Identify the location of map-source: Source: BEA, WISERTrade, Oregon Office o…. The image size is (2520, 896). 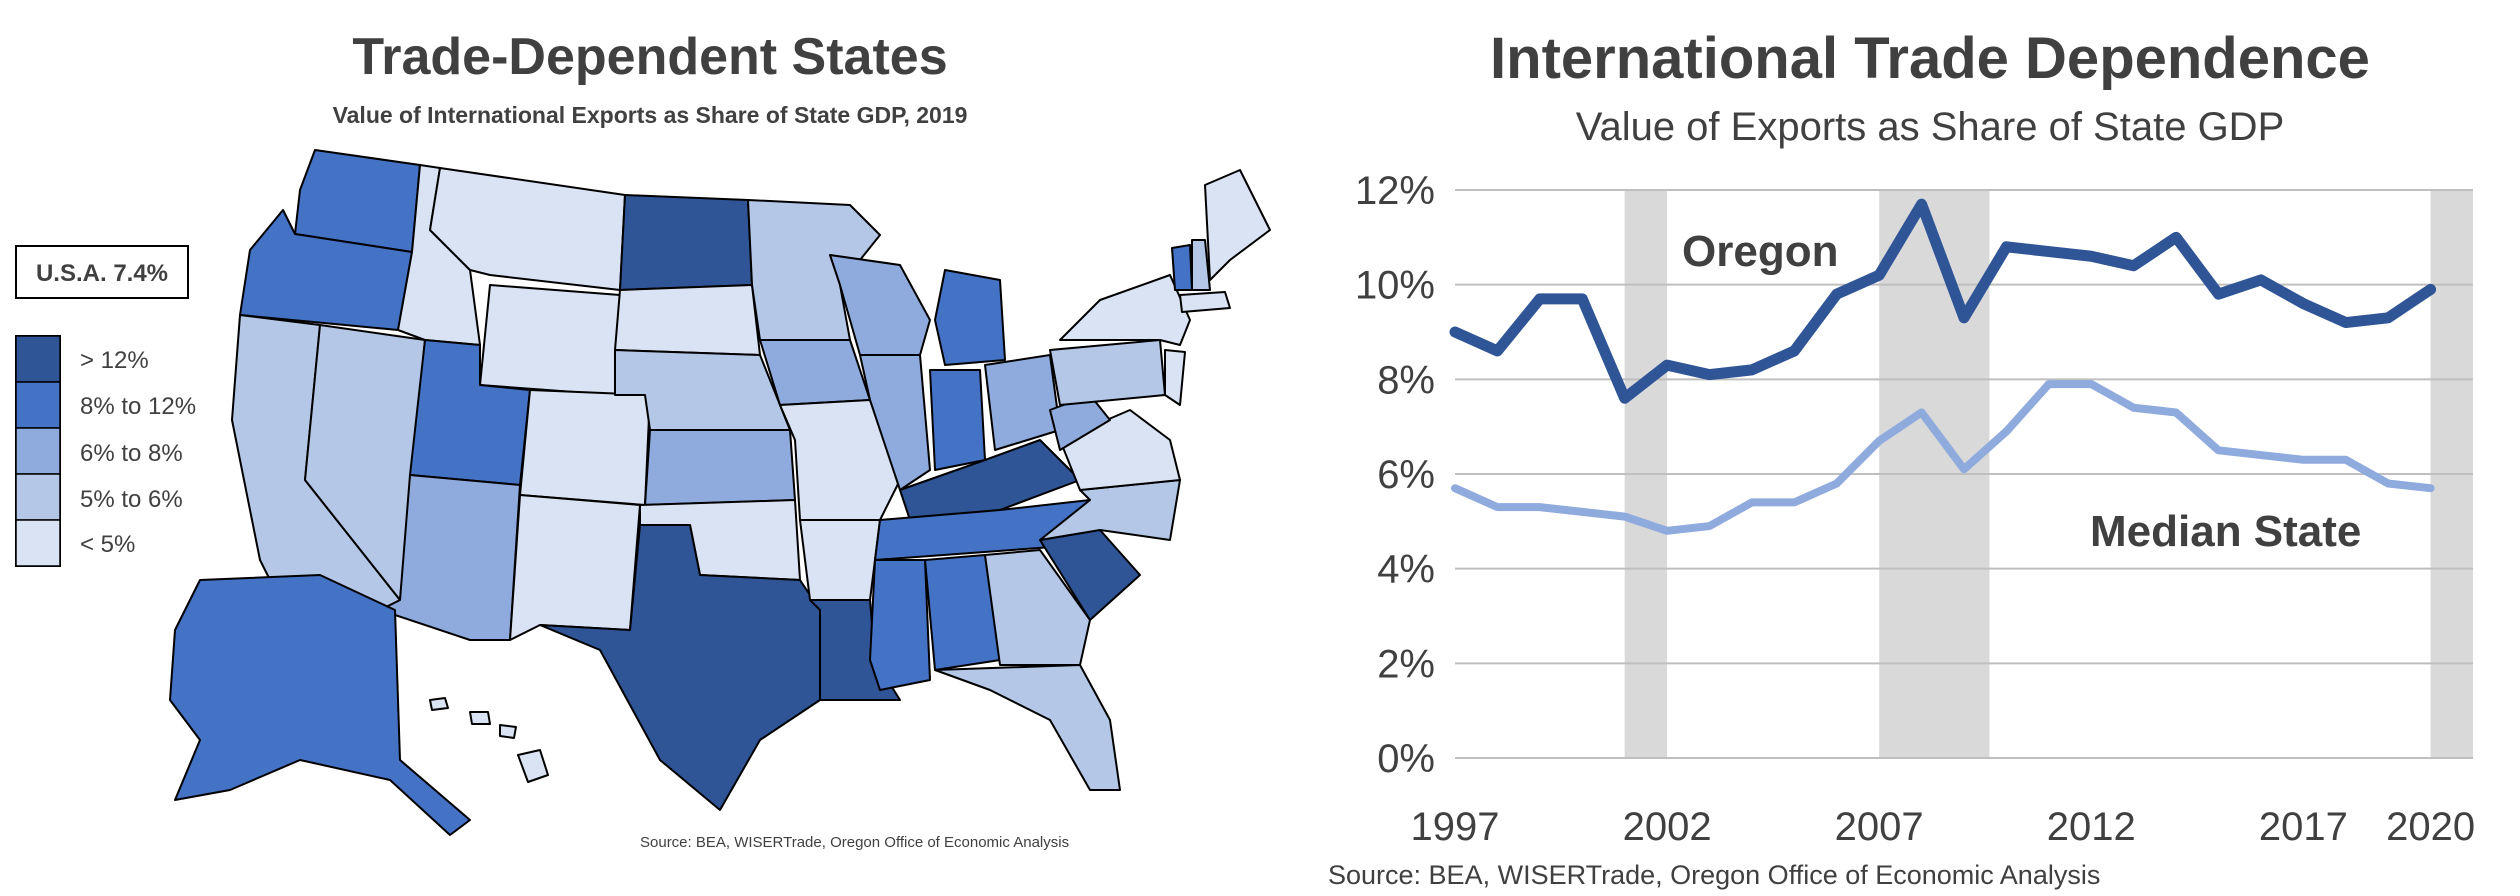
(854, 842).